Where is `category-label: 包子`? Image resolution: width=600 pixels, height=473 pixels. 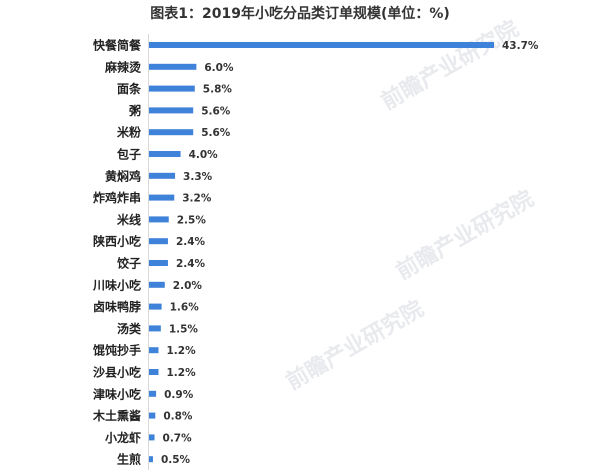 category-label: 包子 is located at coordinates (128, 154).